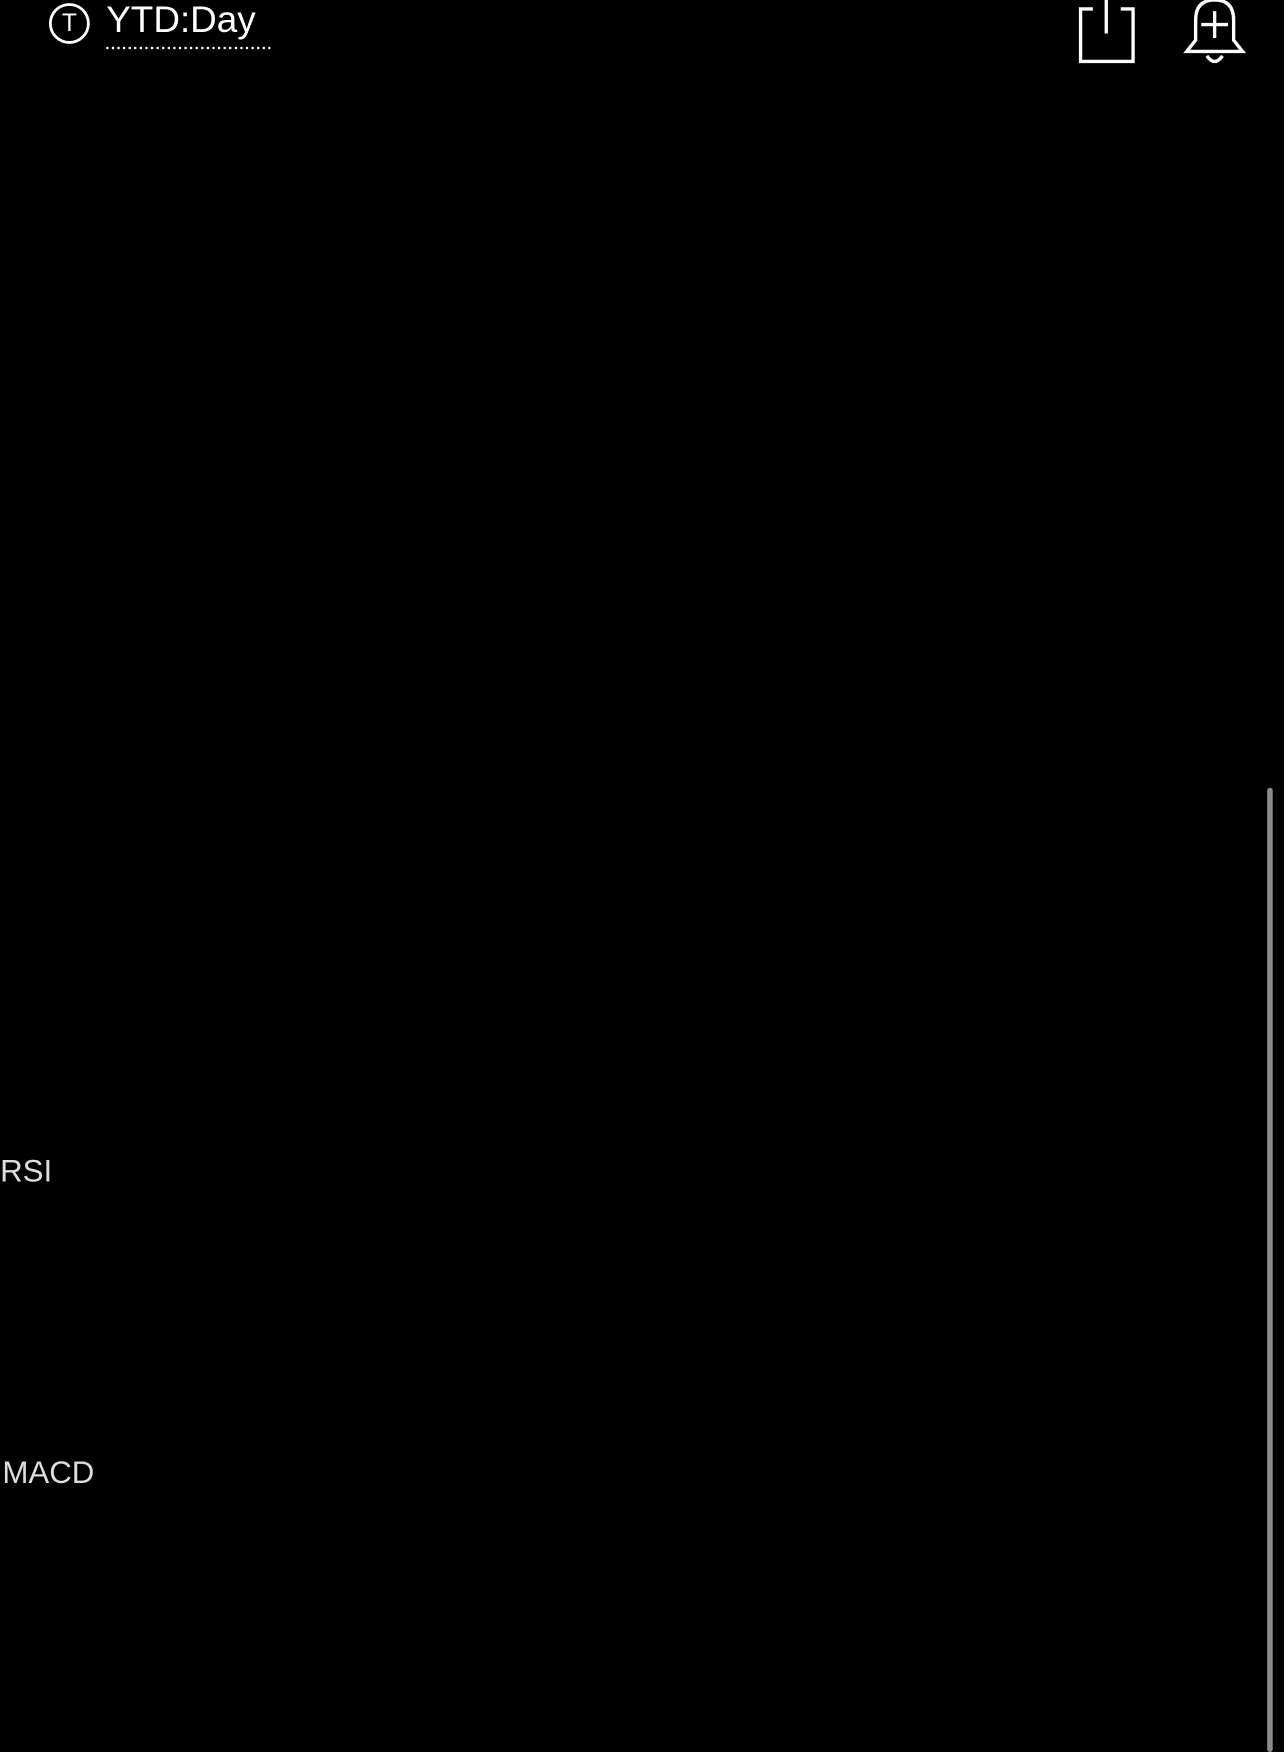 This screenshot has width=1284, height=1752. I want to click on bell-icon, so click(1215, 27).